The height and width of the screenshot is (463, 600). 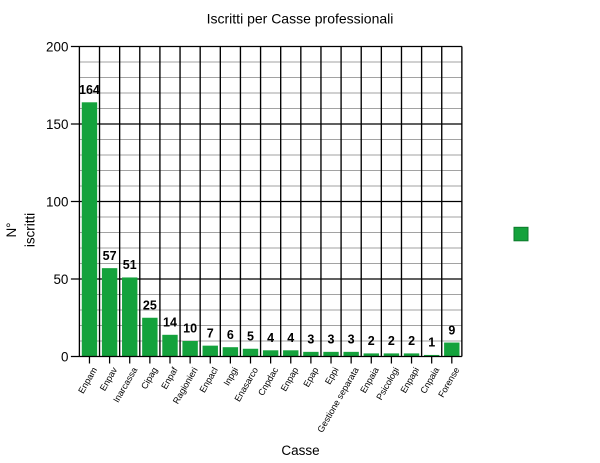 What do you see at coordinates (130, 265) in the screenshot?
I see `svg-text: 51` at bounding box center [130, 265].